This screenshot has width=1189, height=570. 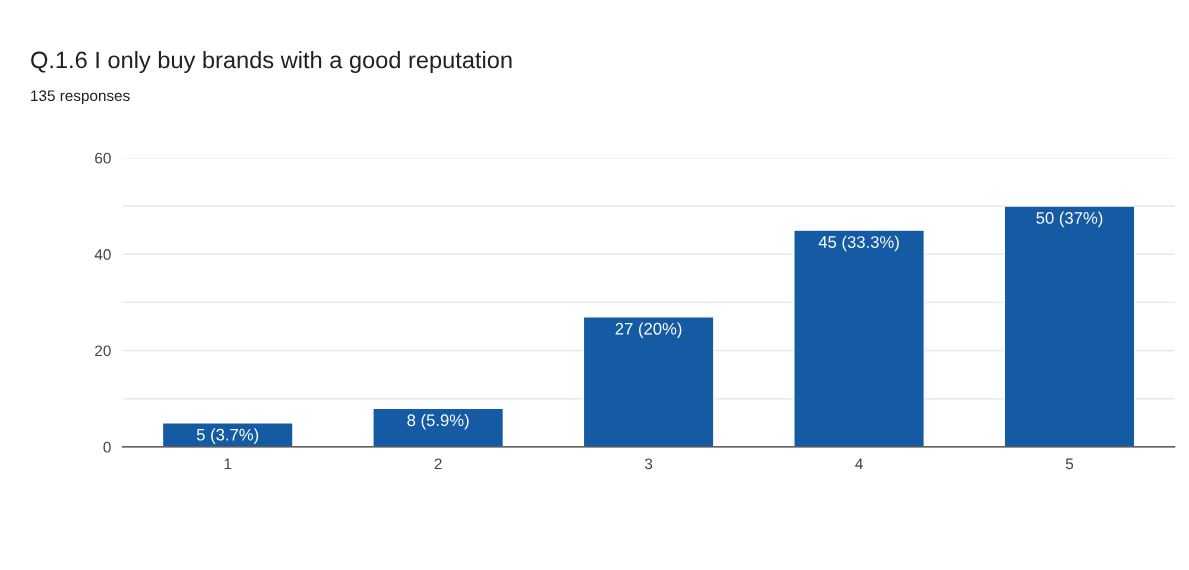 I want to click on data-label: 5 (3.7%), so click(x=227, y=436).